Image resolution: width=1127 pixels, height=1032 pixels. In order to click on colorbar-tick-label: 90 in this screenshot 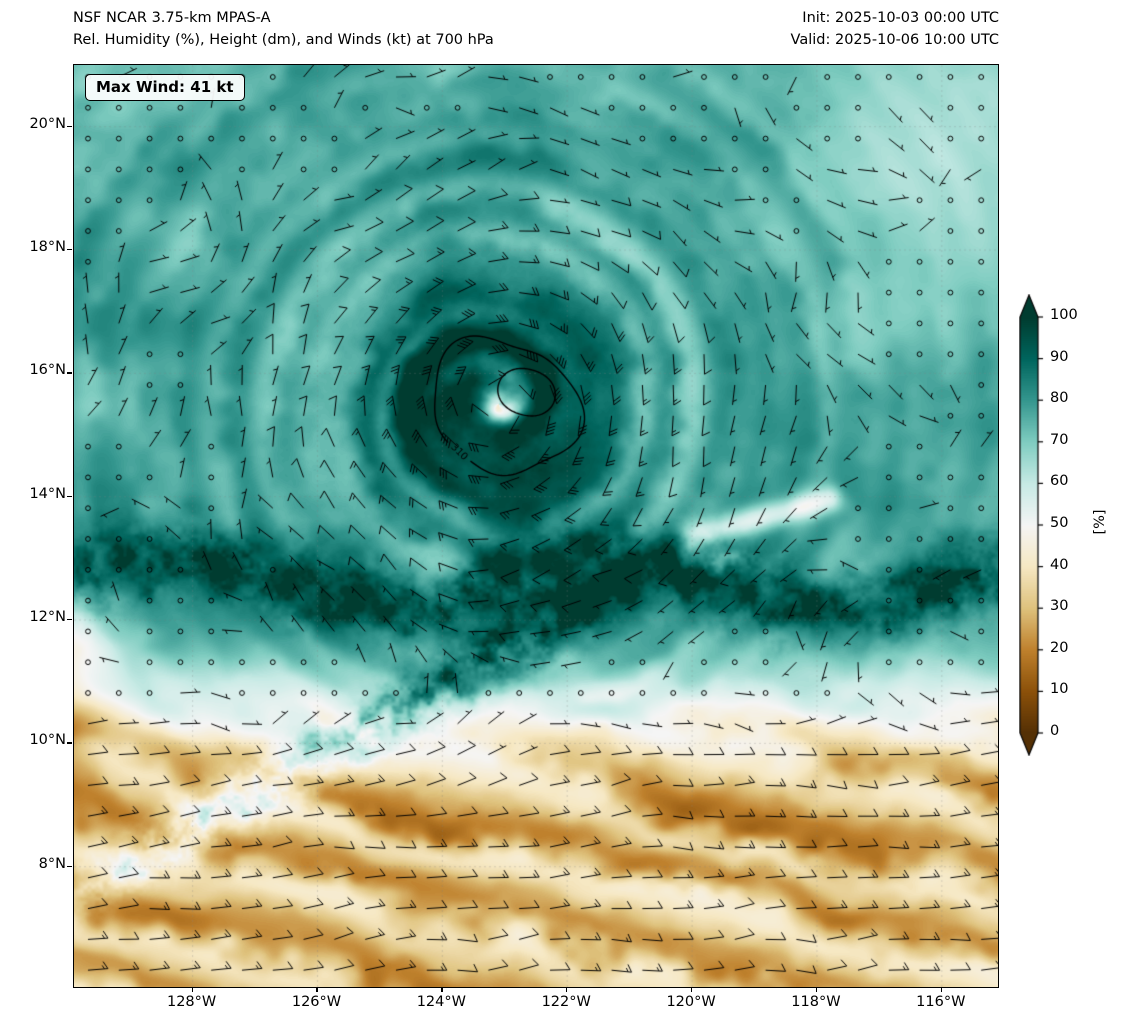, I will do `click(1059, 356)`.